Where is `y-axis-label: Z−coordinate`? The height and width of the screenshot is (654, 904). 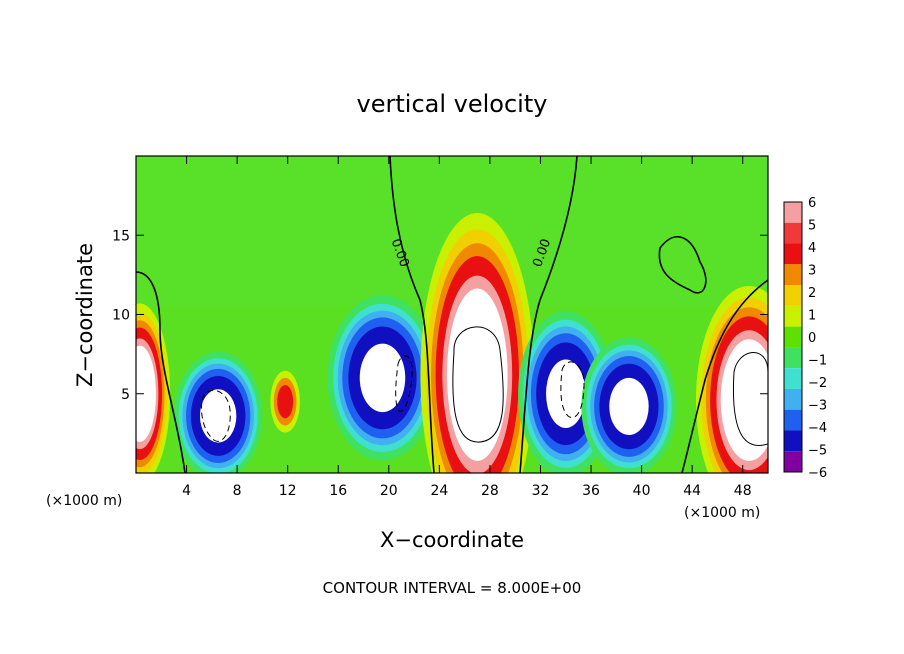
y-axis-label: Z−coordinate is located at coordinates (85, 315).